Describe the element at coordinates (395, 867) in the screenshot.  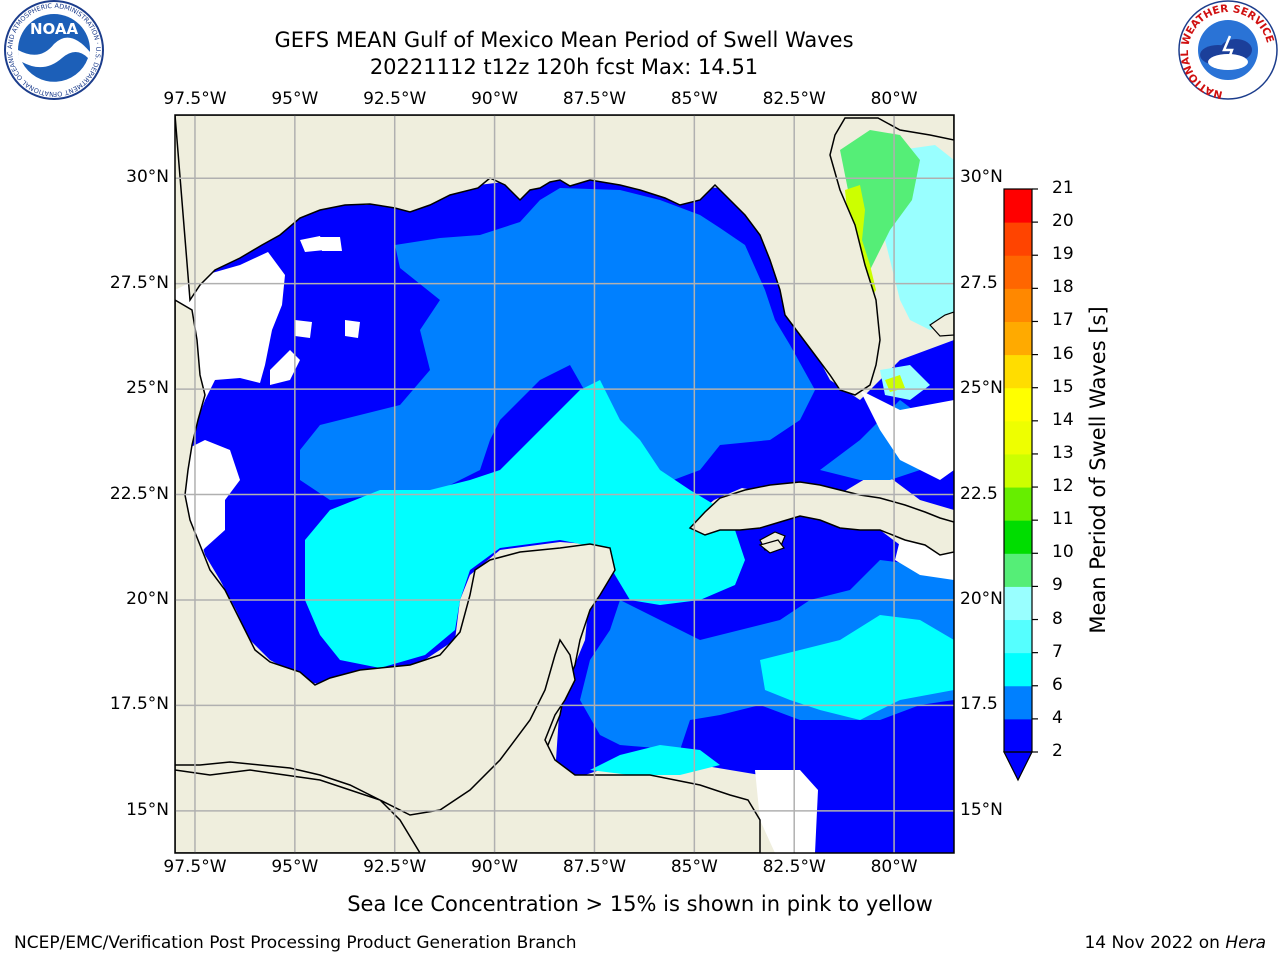
I see `lon-tick-bottom: 92.5°W` at that location.